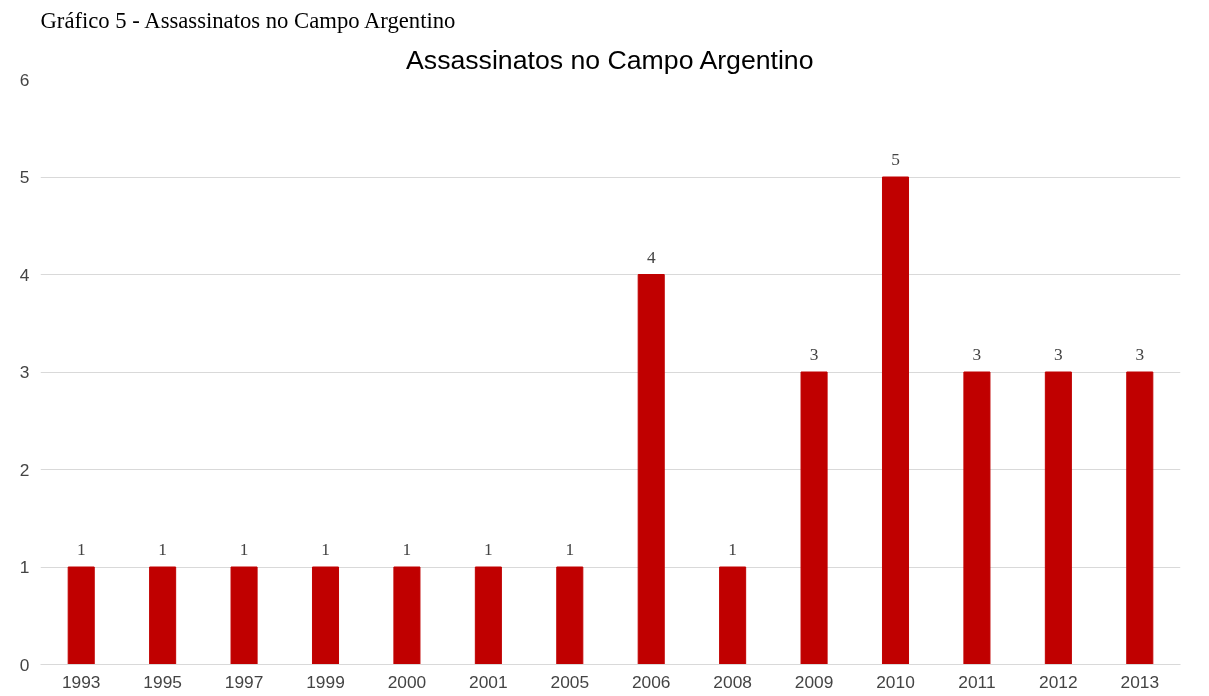  Describe the element at coordinates (162, 681) in the screenshot. I see `x-tick-label: 1995` at that location.